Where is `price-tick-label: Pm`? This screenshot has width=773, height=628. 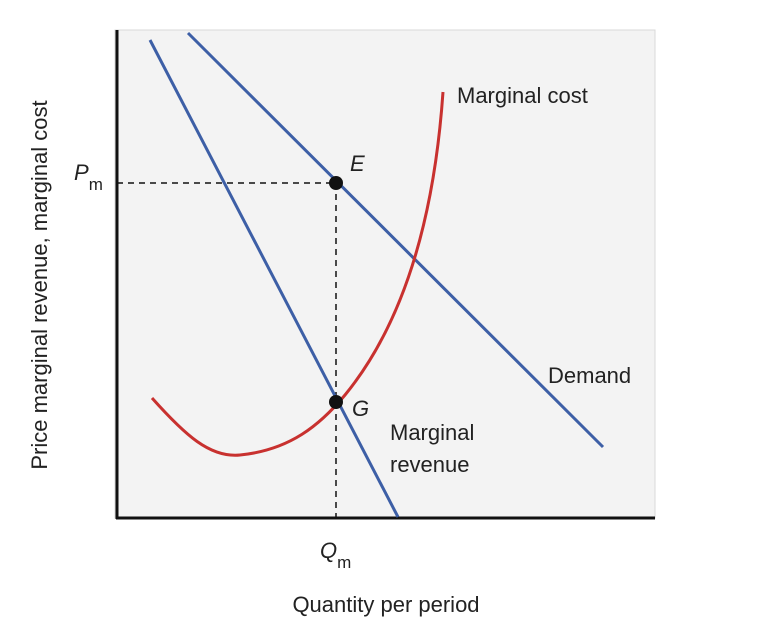 price-tick-label: Pm is located at coordinates (88, 177).